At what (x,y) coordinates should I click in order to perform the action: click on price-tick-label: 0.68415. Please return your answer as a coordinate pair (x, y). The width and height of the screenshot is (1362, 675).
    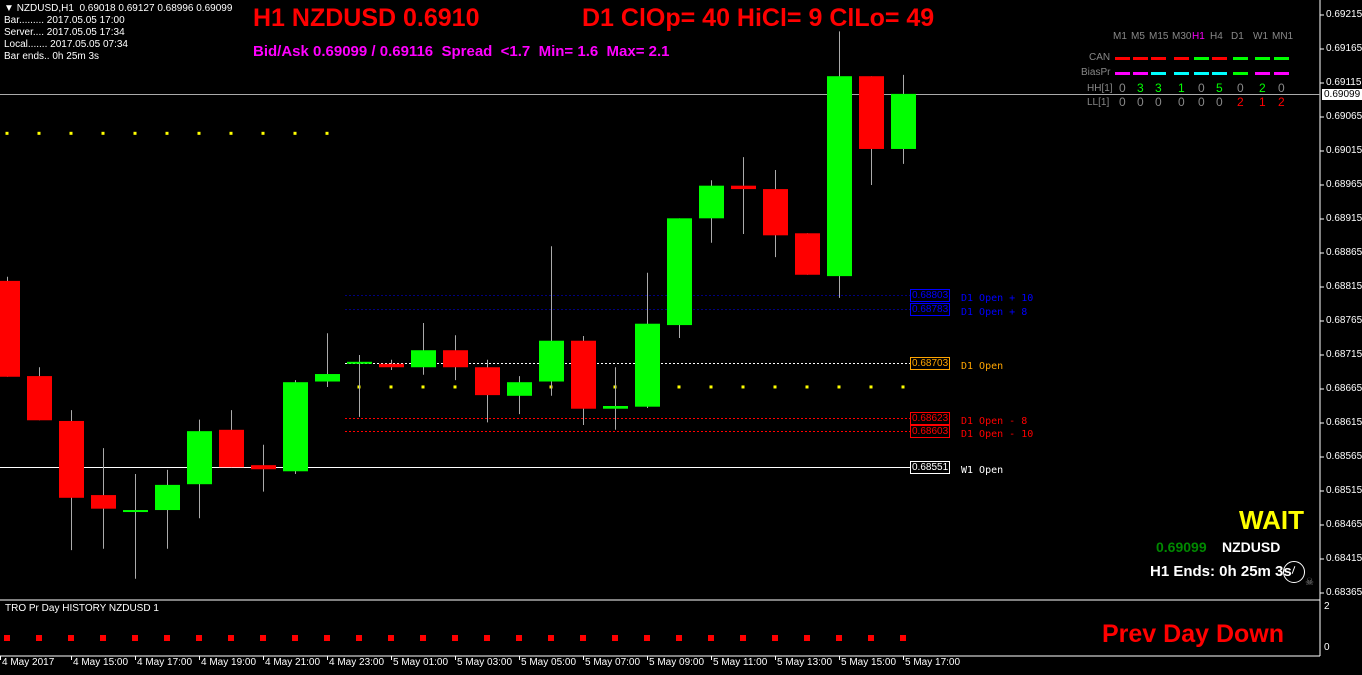
    Looking at the image, I should click on (1344, 558).